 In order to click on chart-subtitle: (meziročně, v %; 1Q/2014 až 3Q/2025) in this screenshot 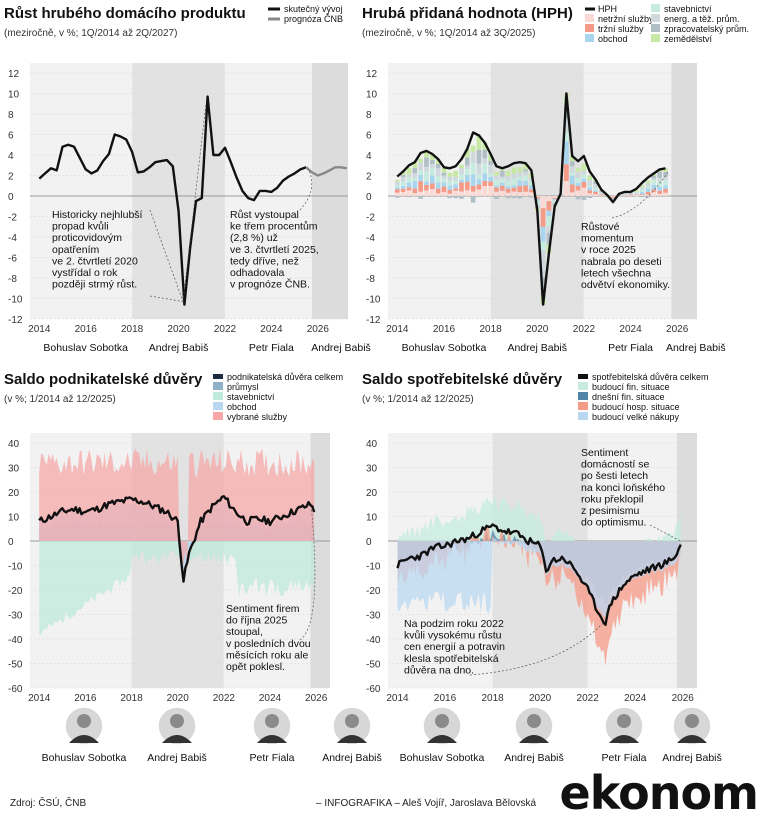, I will do `click(448, 33)`.